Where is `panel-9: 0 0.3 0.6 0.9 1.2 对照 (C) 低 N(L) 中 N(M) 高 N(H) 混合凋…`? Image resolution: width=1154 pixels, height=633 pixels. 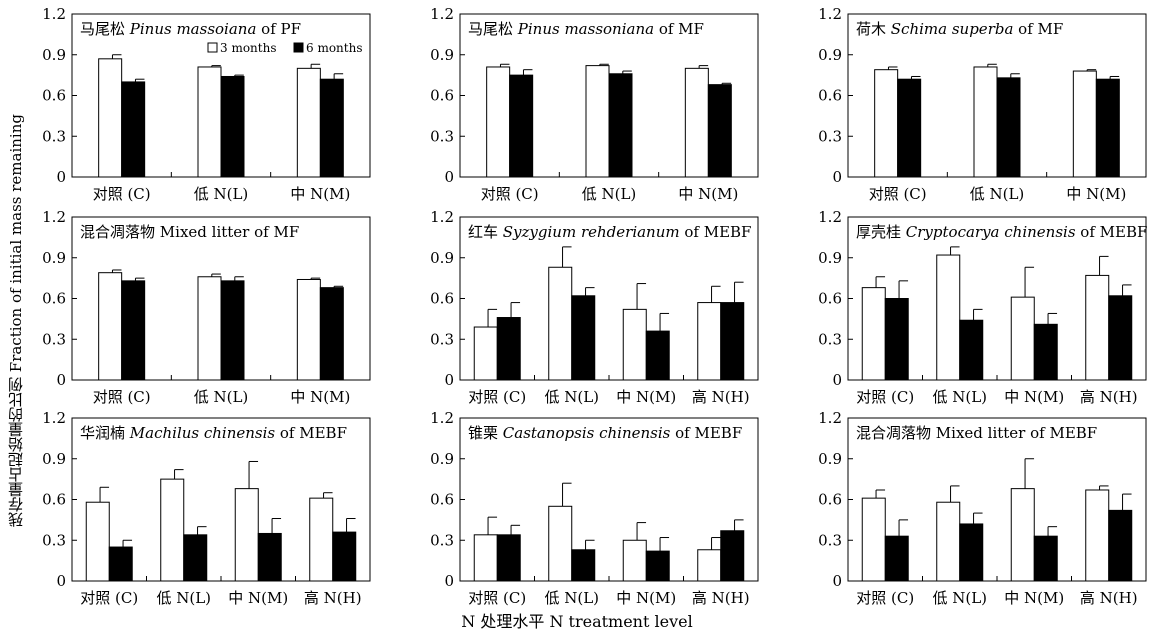 panel-9: 0 0.3 0.6 0.9 1.2 对照 (C) 低 N(L) 中 N(M) 高 N(H) 混合凋… is located at coordinates (982, 508).